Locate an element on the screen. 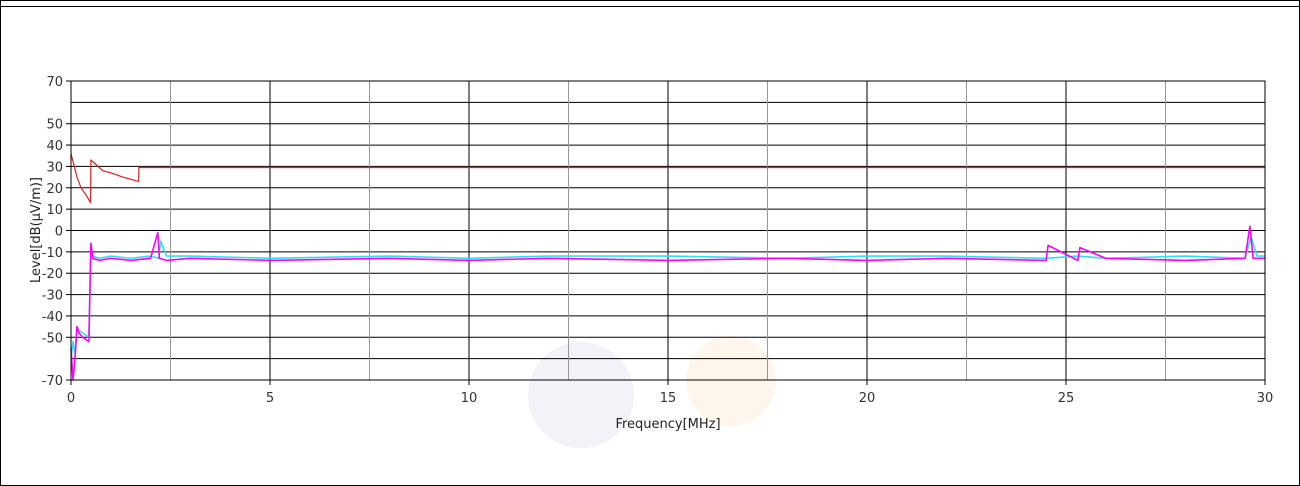 This screenshot has width=1300, height=486. watermark-blue-circle is located at coordinates (581, 395).